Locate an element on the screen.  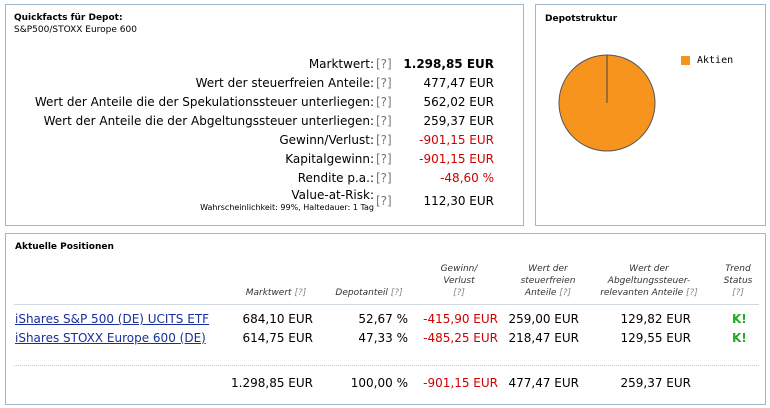
row-label: Gewinn/Verlust: is located at coordinates (326, 140).